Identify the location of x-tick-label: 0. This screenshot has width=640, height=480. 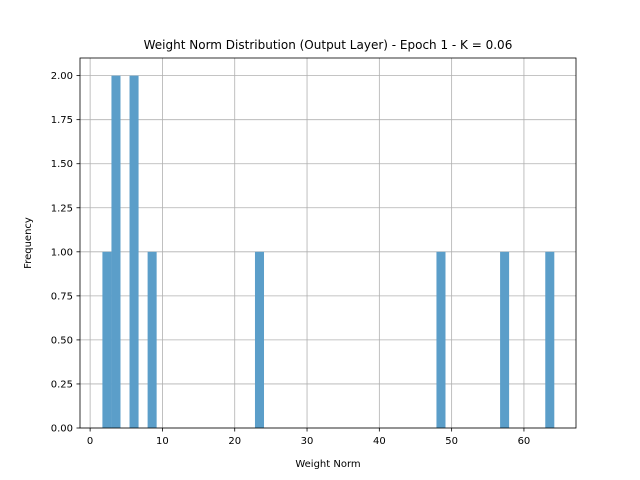
(90, 441).